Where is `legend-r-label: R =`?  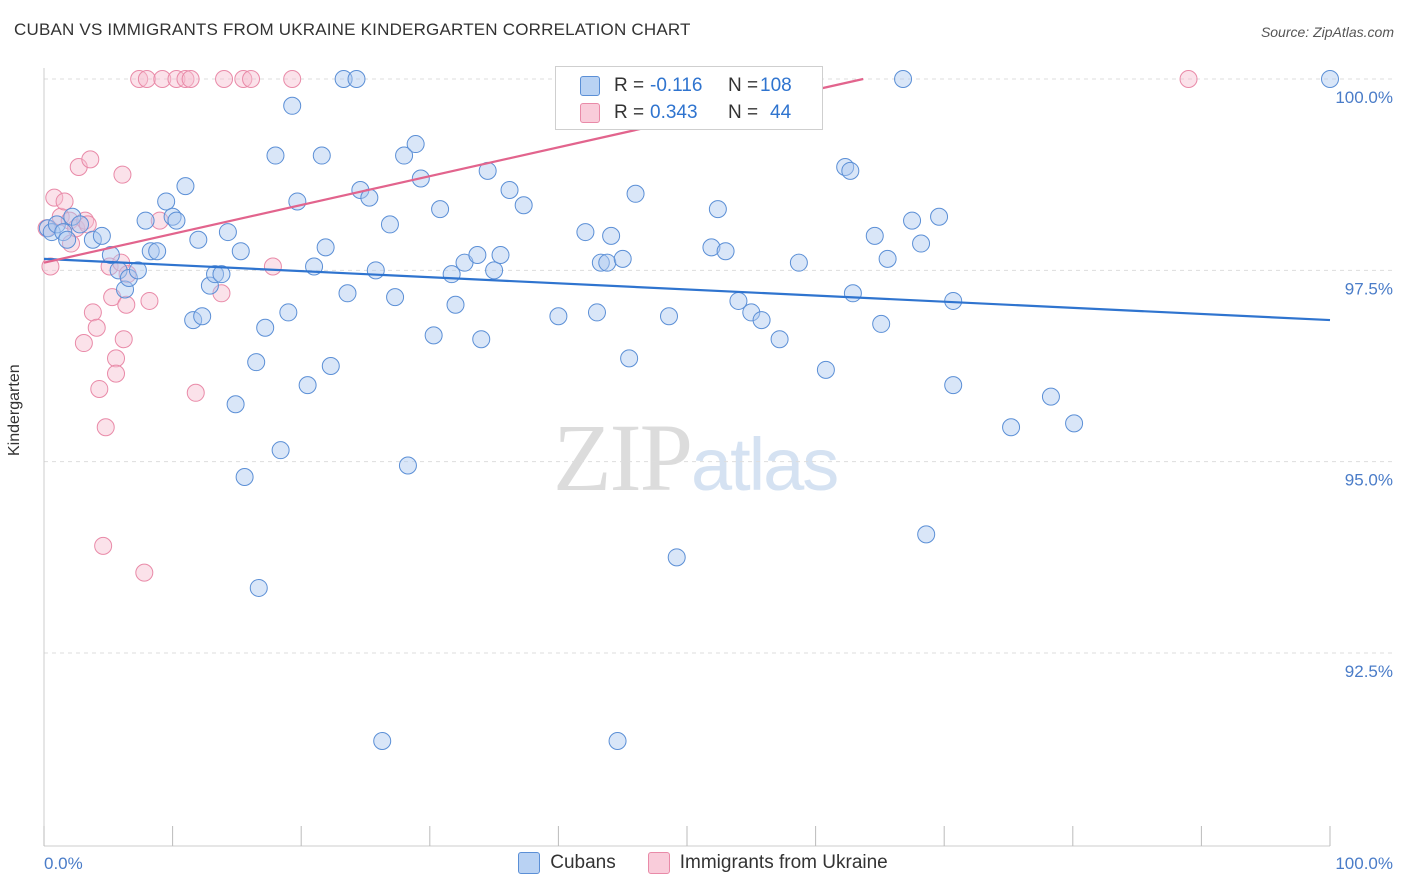
legend-r-label: R = is located at coordinates (629, 85).